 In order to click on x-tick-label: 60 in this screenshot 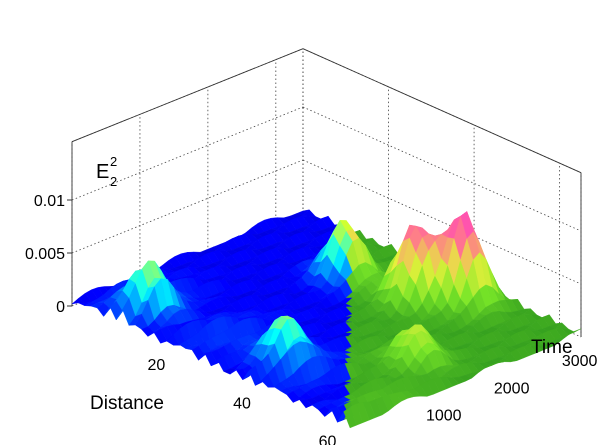, I will do `click(328, 439)`.